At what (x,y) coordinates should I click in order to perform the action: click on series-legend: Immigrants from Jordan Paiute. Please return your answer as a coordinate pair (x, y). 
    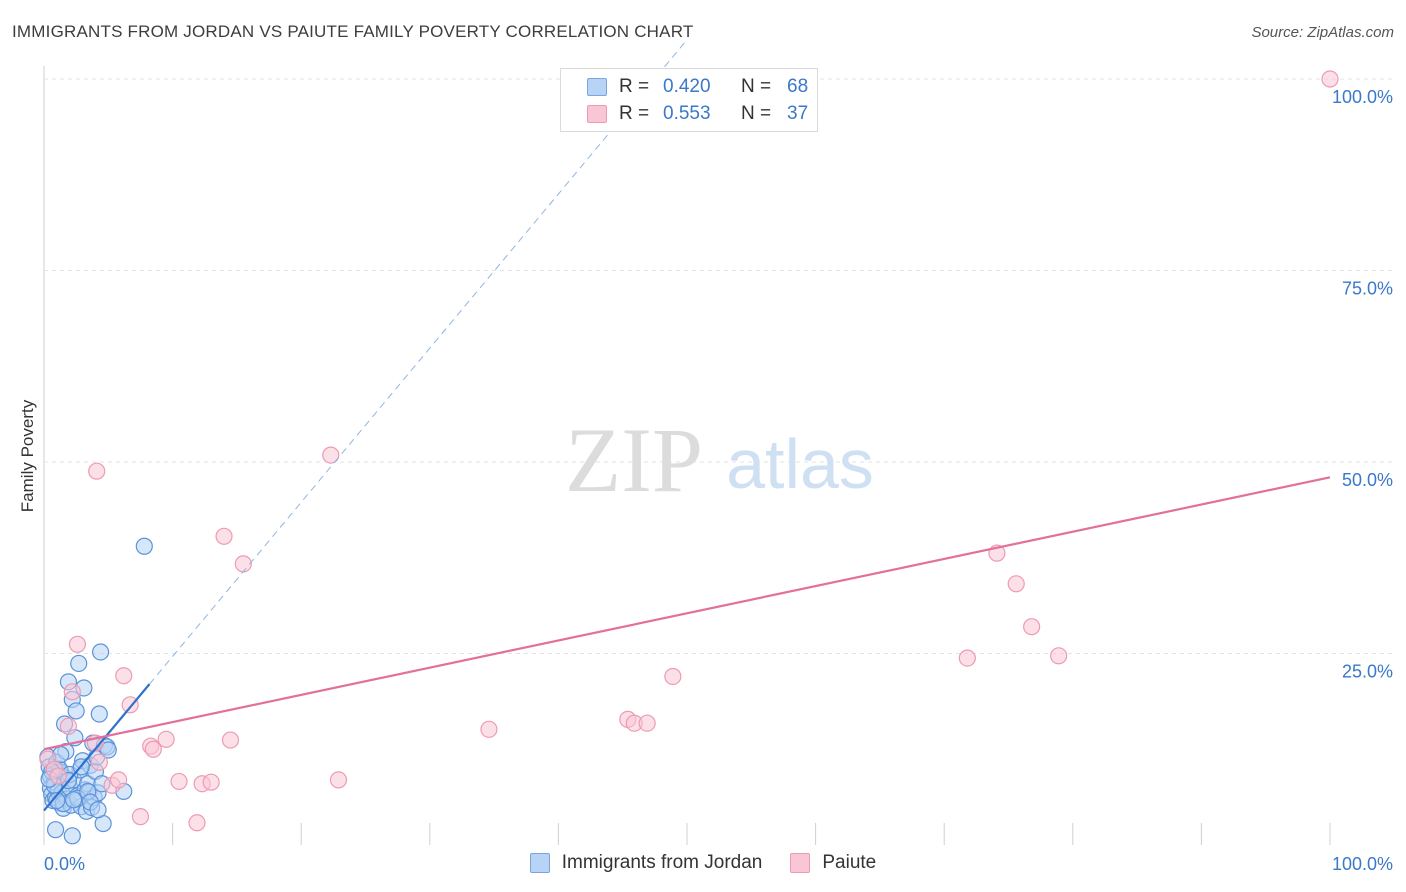
    Looking at the image, I should click on (703, 863).